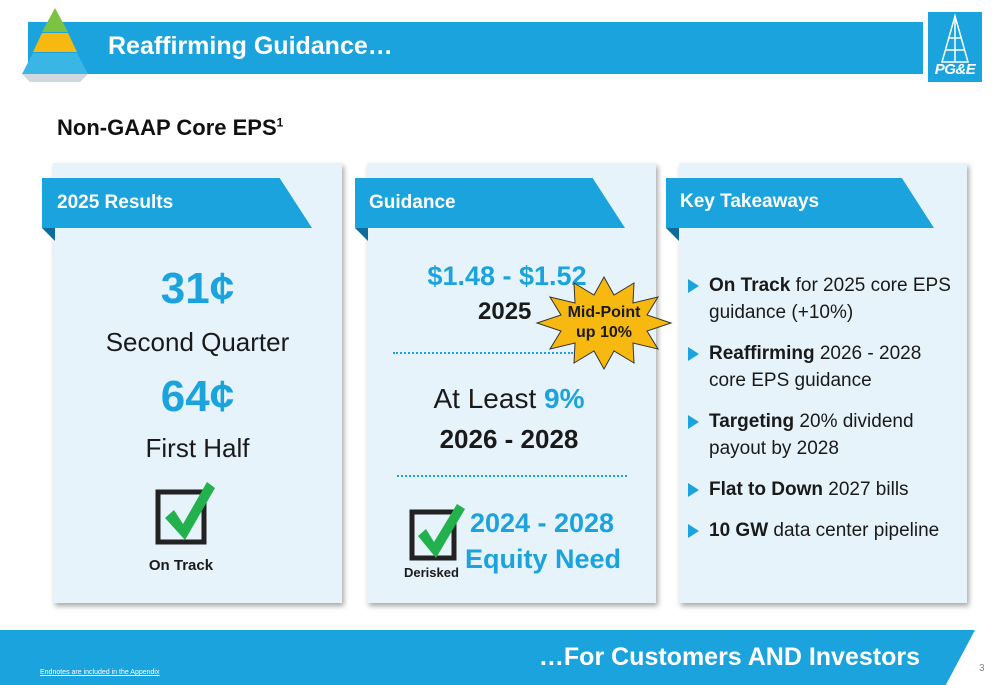 This screenshot has height=685, width=1000. Describe the element at coordinates (197, 396) in the screenshot. I see `h1-eps-value: 64¢` at that location.